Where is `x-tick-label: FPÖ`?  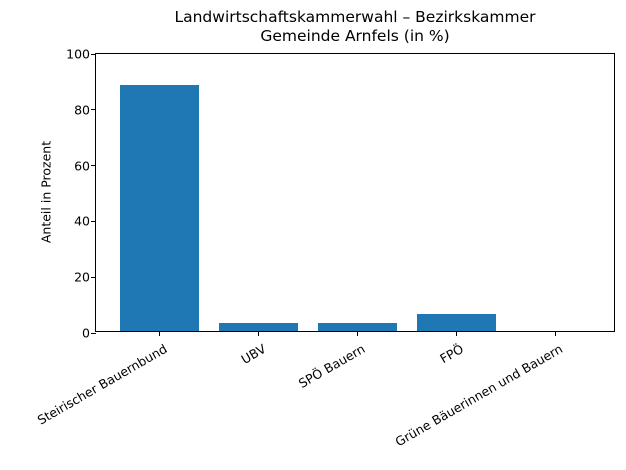 x-tick-label: FPÖ is located at coordinates (452, 354).